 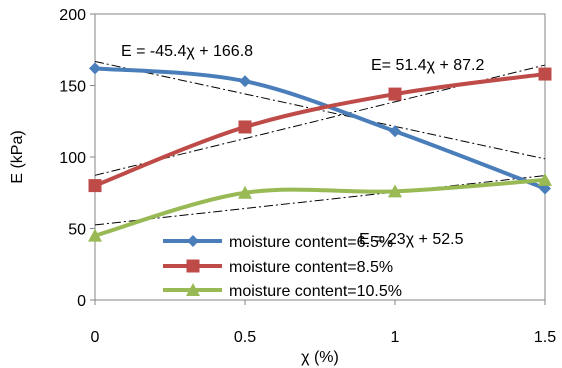 What do you see at coordinates (72, 87) in the screenshot?
I see `y-tick-label: 150` at bounding box center [72, 87].